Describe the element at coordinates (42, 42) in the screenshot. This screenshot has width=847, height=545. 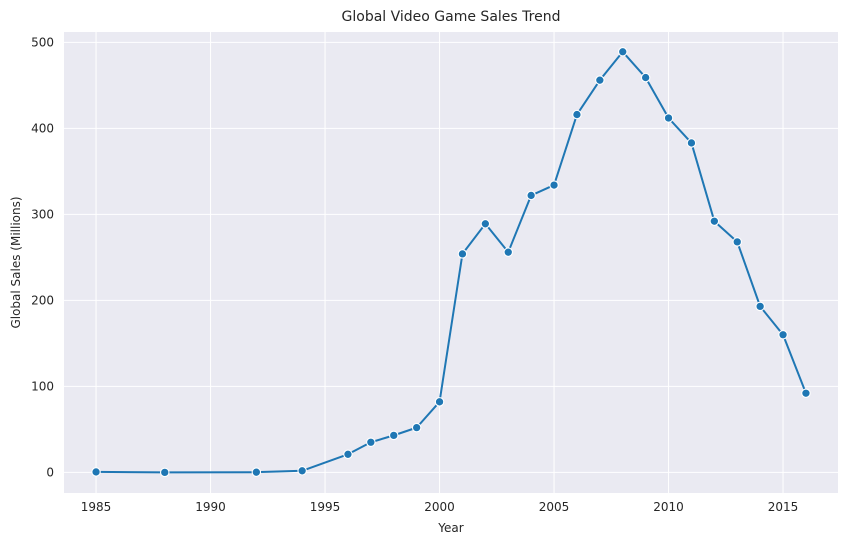
I see `y-tick-label: 500` at that location.